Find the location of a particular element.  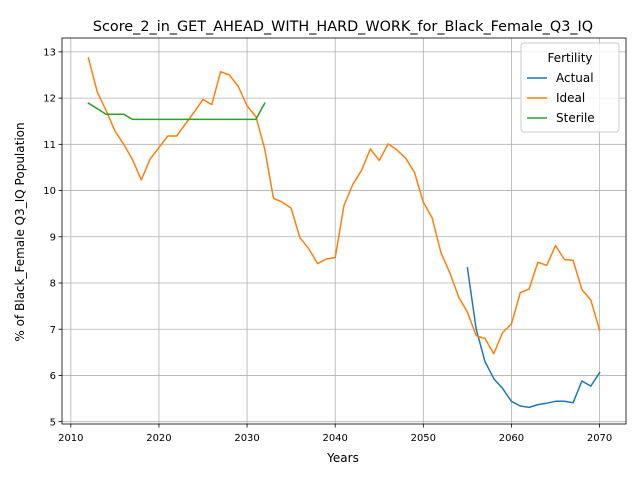

series-line-actual is located at coordinates (533, 337).